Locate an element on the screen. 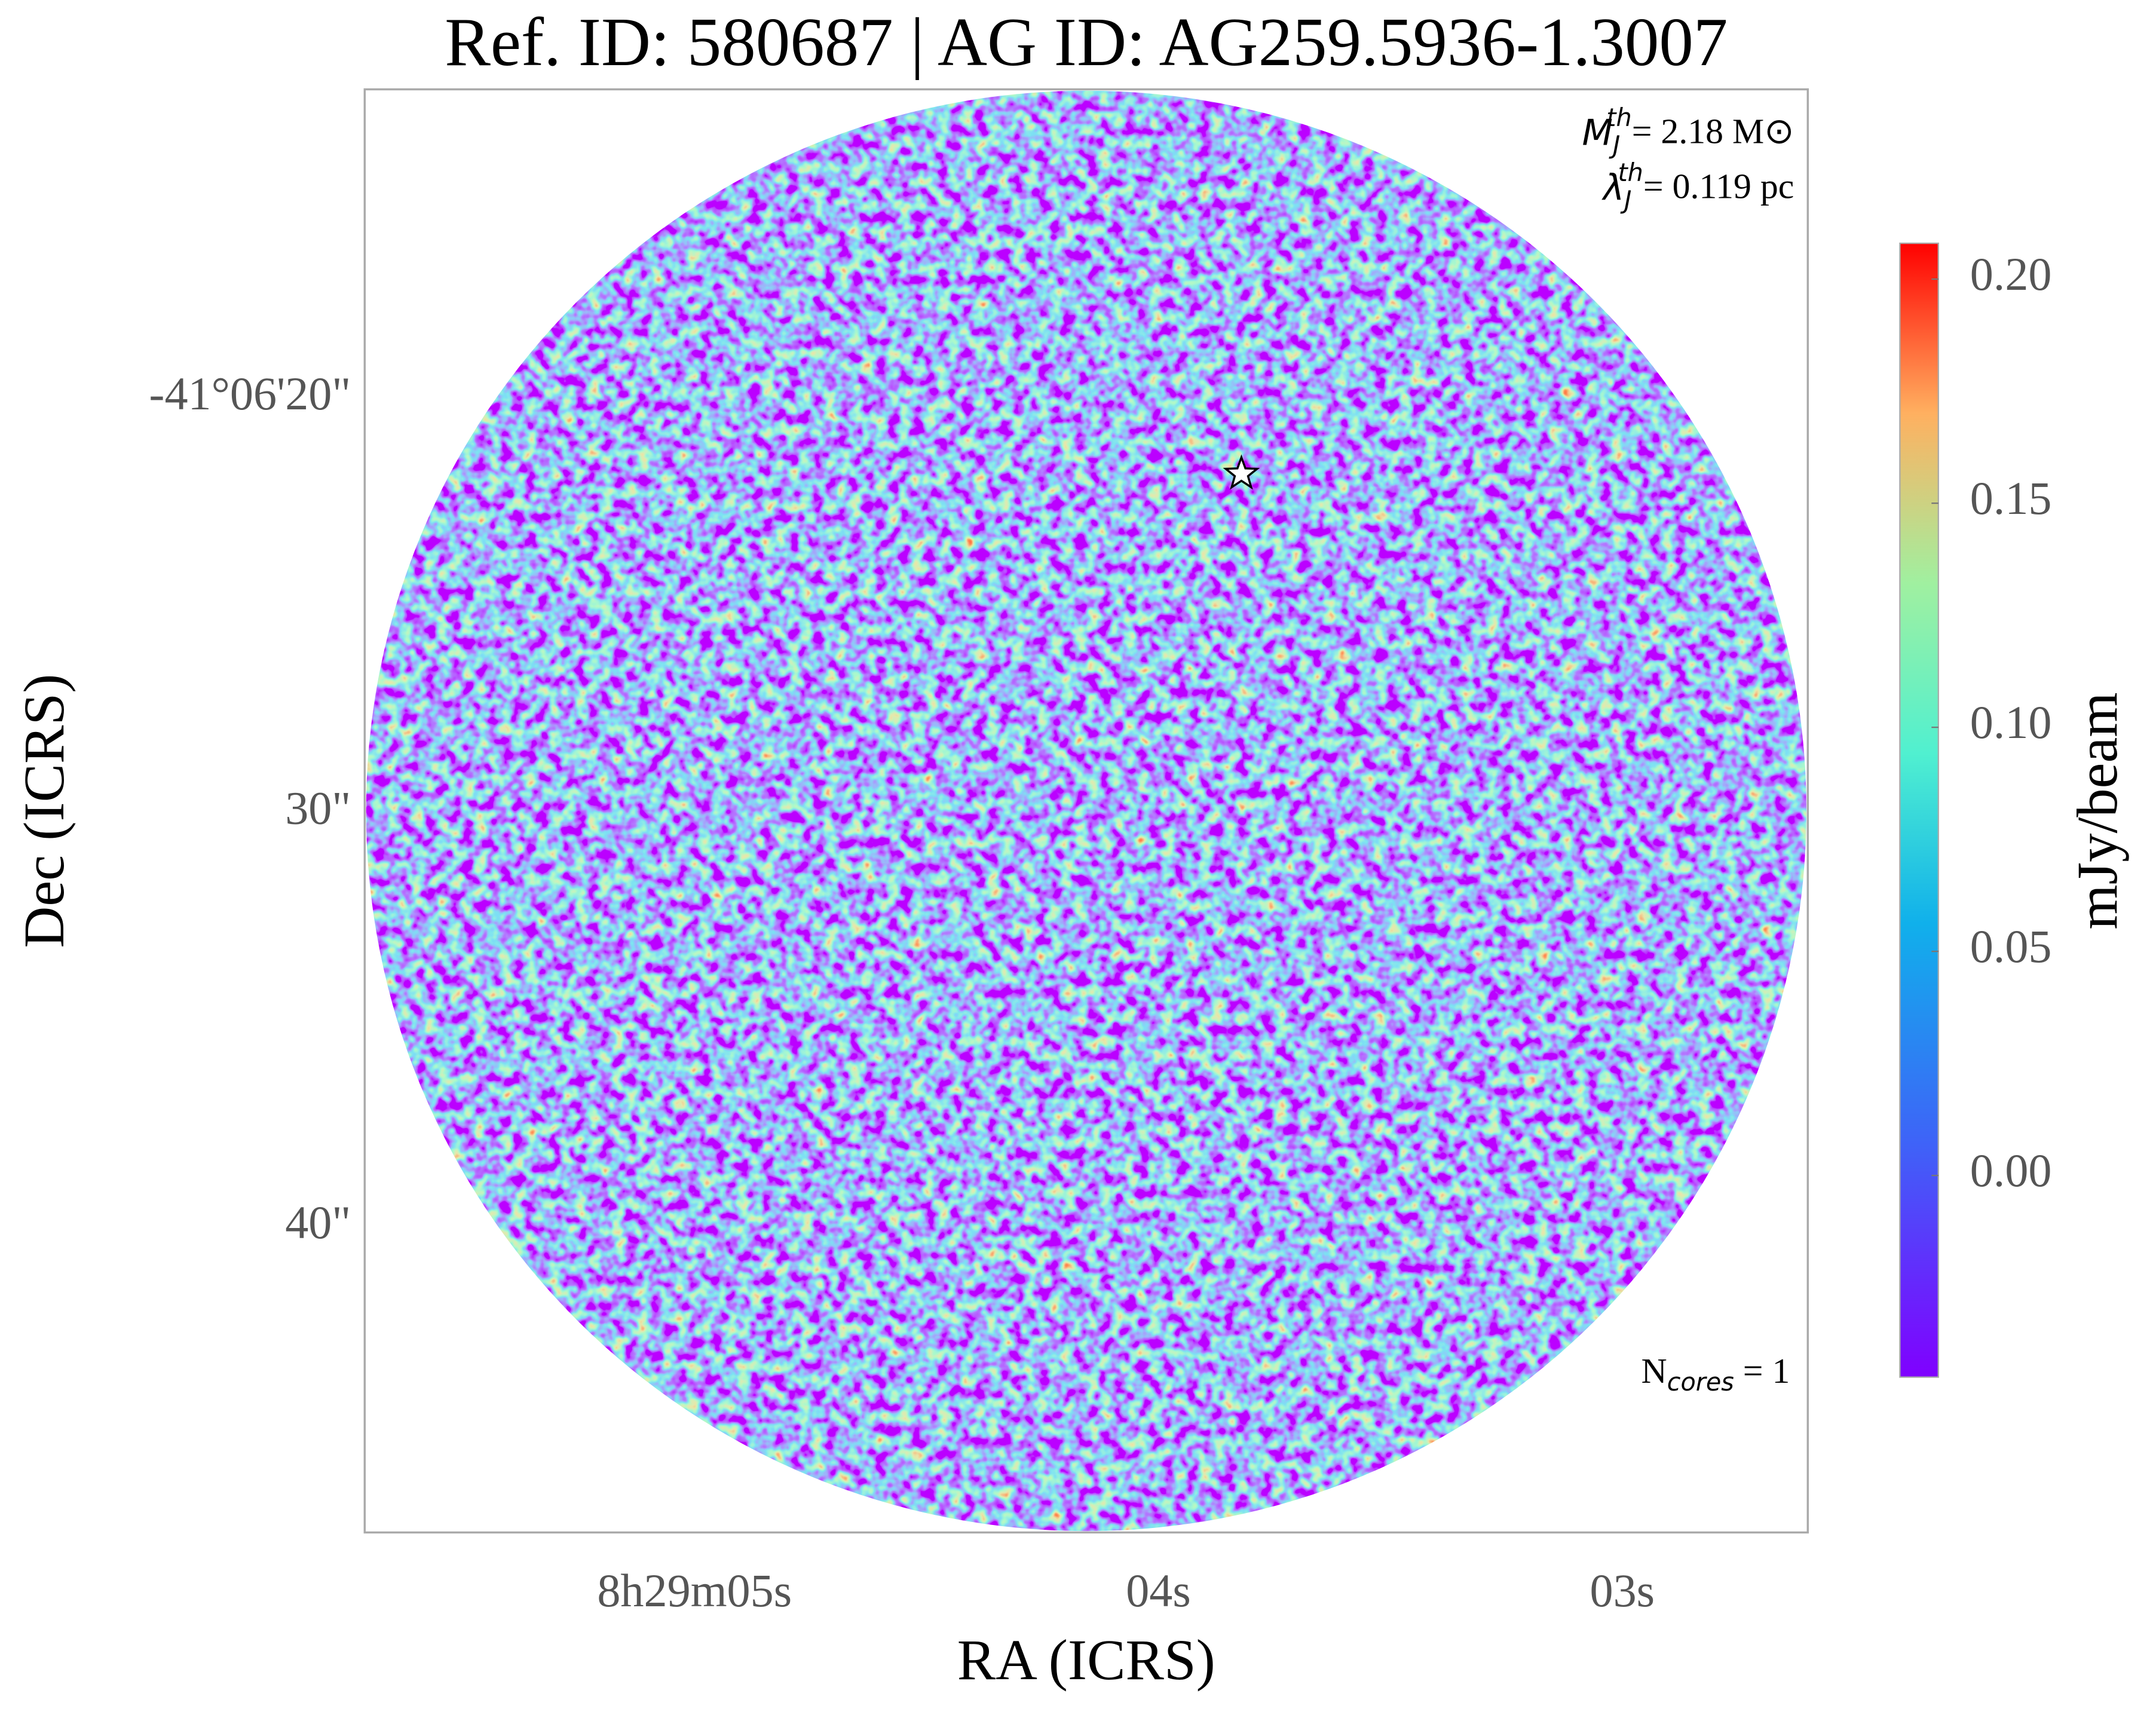 This screenshot has height=1718, width=2156. colorbar-tick-label: 0.20 is located at coordinates (2011, 274).